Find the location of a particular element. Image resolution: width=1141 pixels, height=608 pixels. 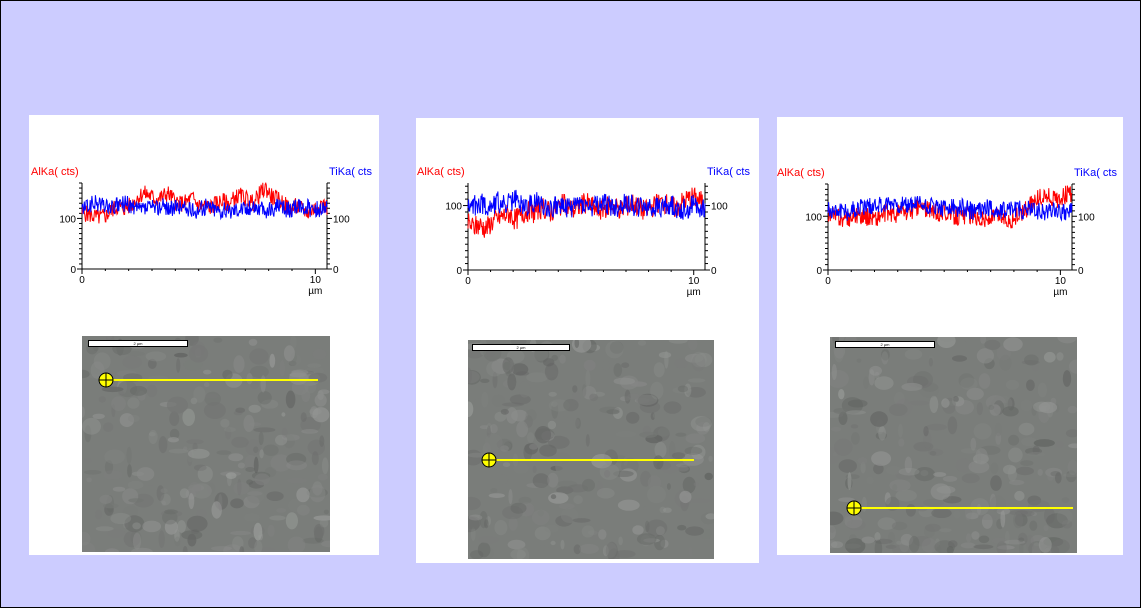

sem-image-1: 2 µm is located at coordinates (206, 444).